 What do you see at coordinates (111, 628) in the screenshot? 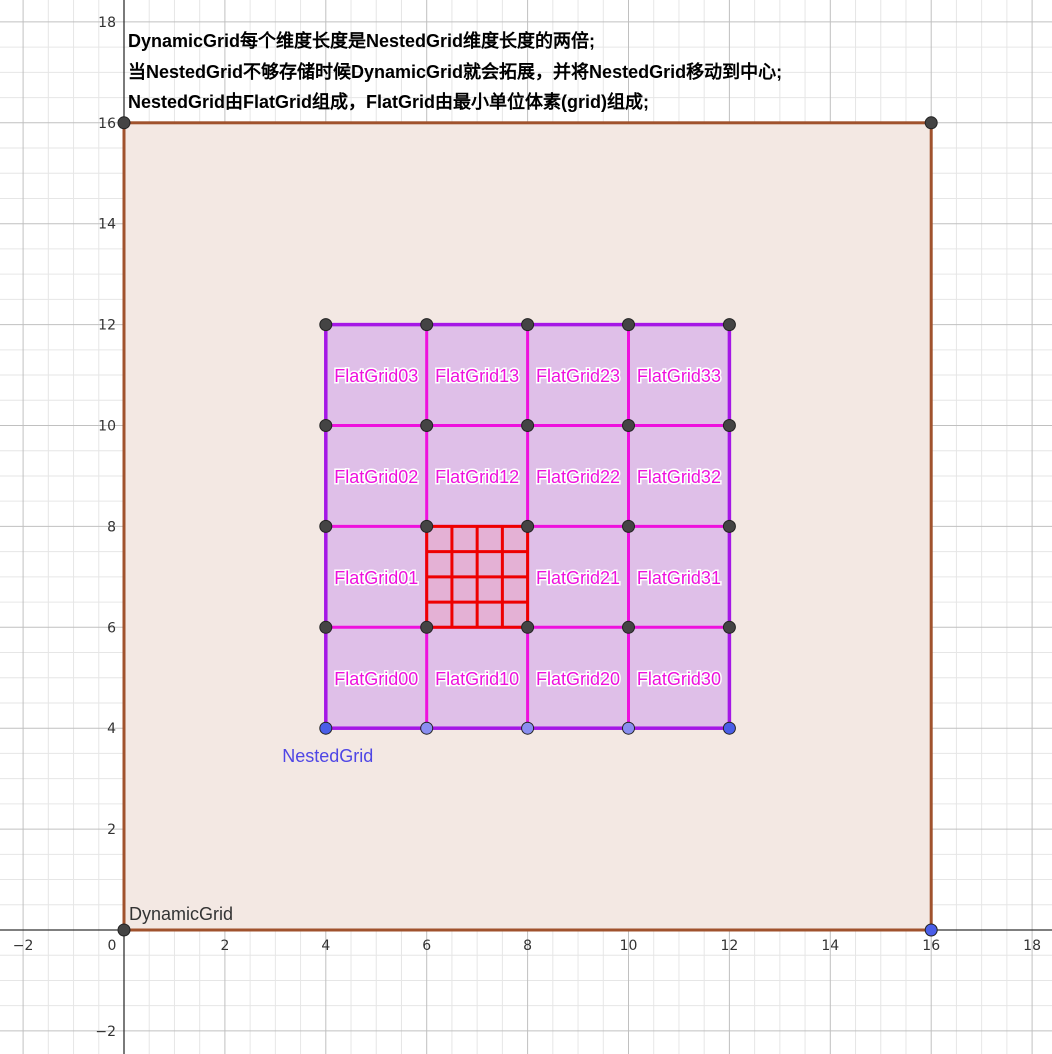
I see `y-tick-label: 6` at bounding box center [111, 628].